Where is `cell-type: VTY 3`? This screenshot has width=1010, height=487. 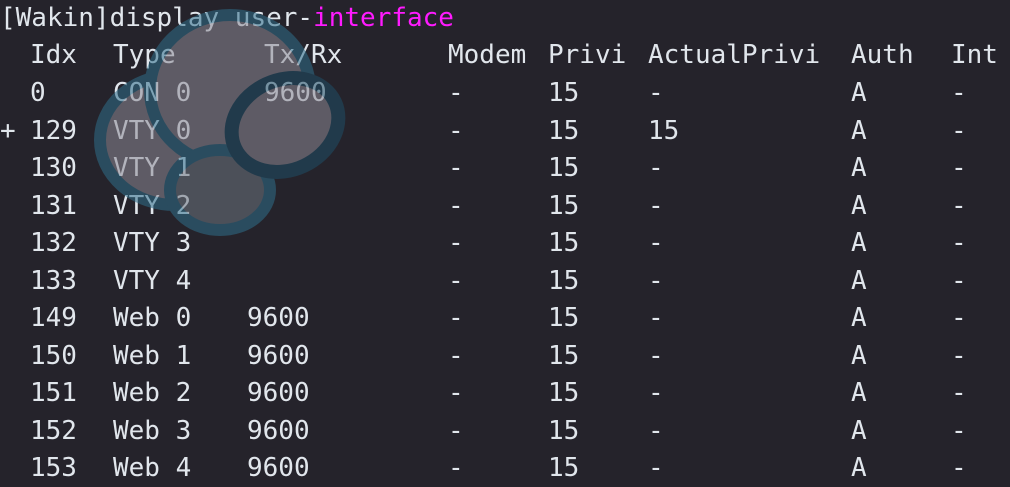 cell-type: VTY 3 is located at coordinates (152, 243).